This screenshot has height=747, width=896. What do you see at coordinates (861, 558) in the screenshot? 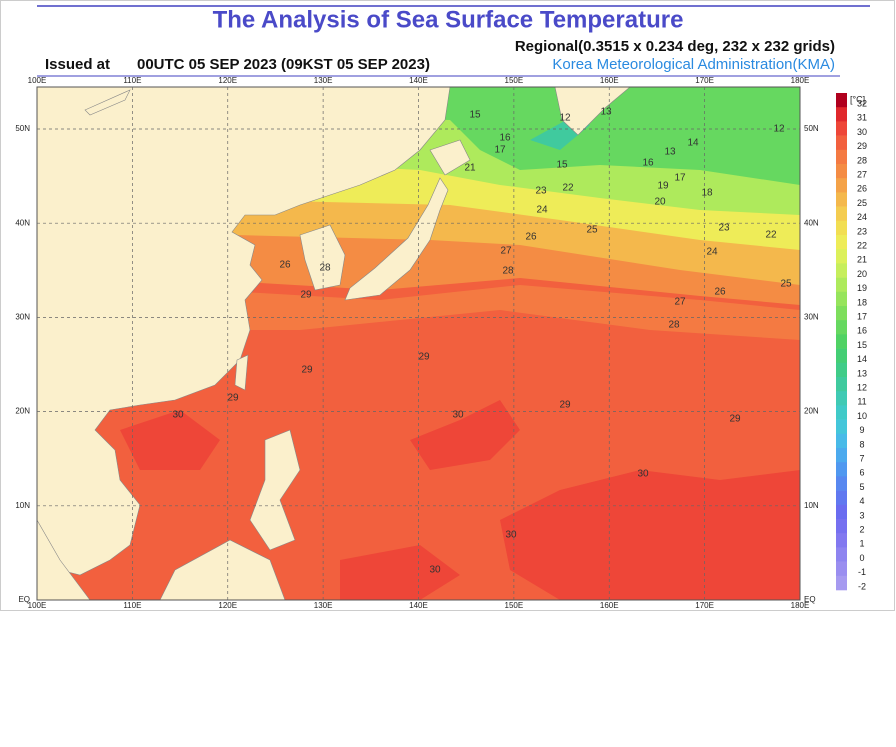
I see `colorbar-label: 0` at bounding box center [861, 558].